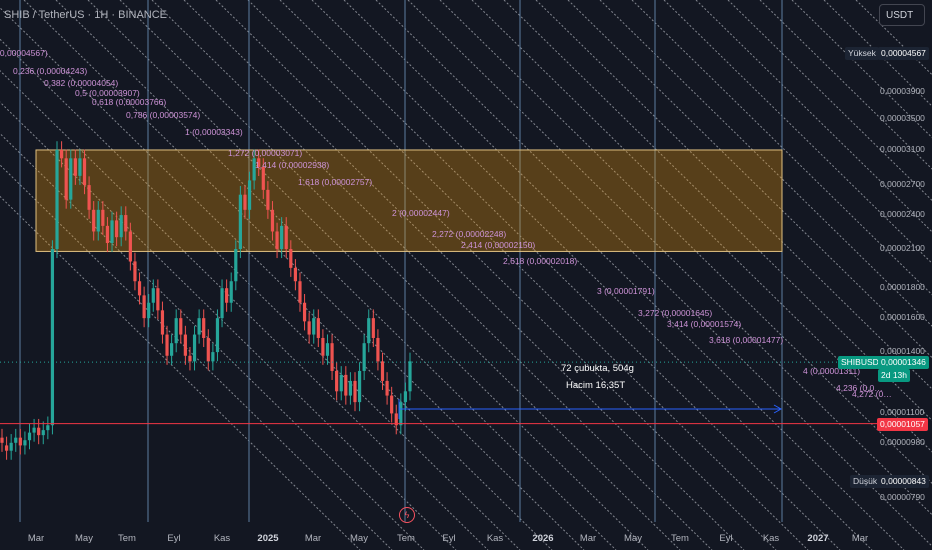 This screenshot has height=550, width=932. Describe the element at coordinates (86, 15) in the screenshot. I see `symbol-title: SHIB / TetherUS · 1H · BINANCE` at that location.